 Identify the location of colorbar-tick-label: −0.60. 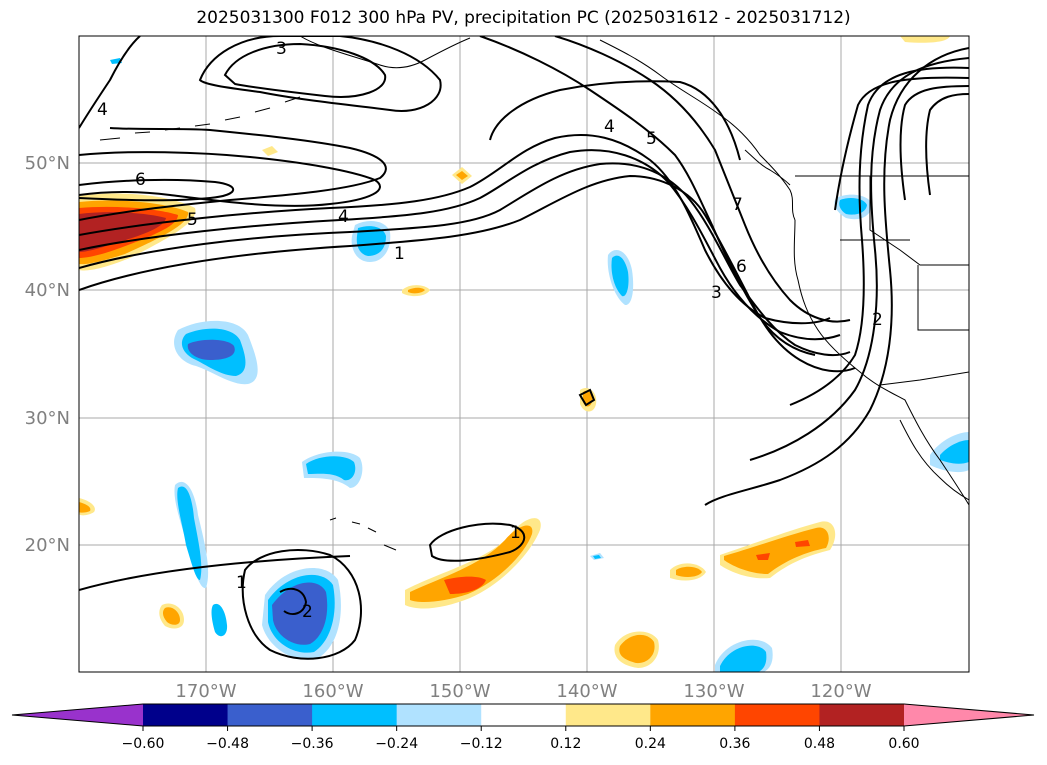
(143, 744).